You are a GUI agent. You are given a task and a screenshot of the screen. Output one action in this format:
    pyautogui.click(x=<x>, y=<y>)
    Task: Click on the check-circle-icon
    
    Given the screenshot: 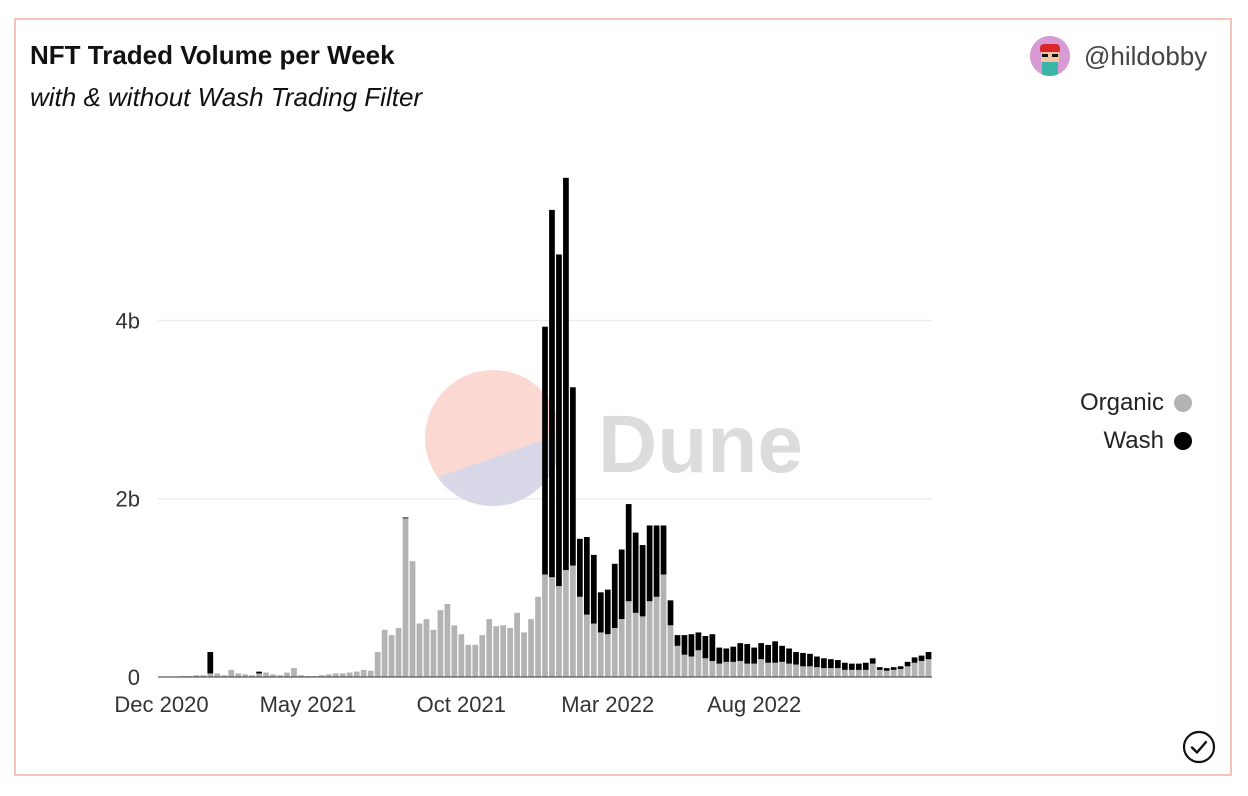 What is the action you would take?
    pyautogui.click(x=1199, y=747)
    